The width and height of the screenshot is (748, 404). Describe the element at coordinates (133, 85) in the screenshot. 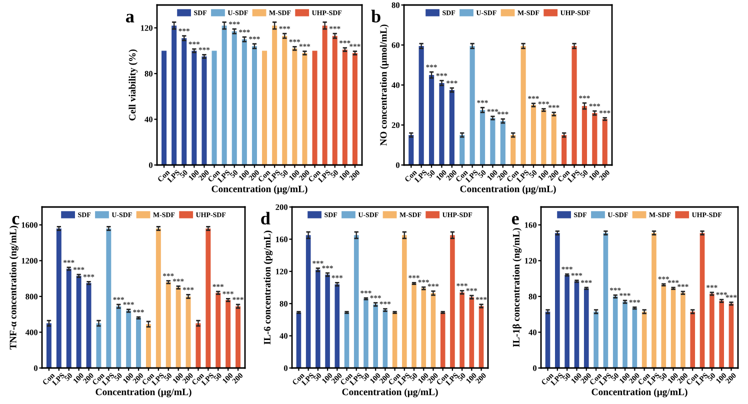

I see `y-axis-title: Cell viability (%)` at that location.